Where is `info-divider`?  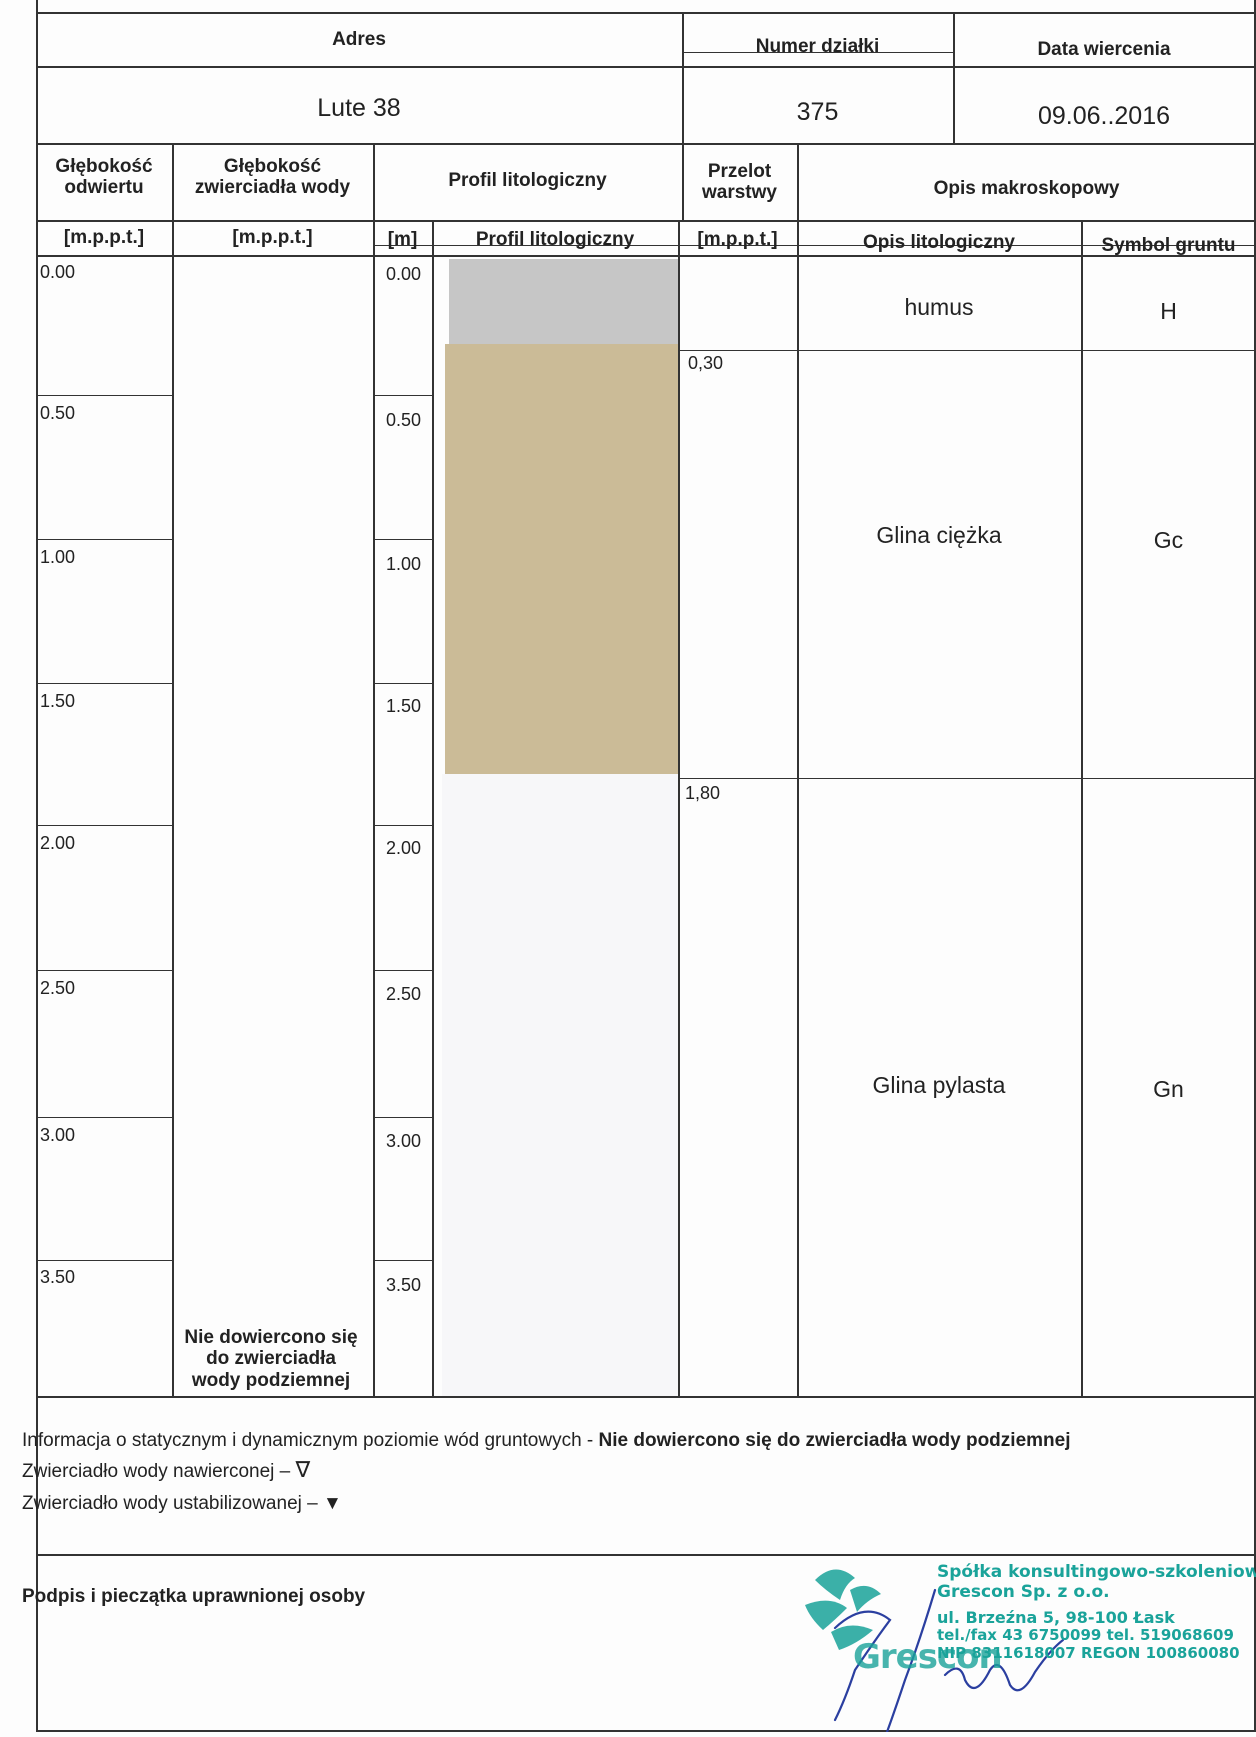
info-divider is located at coordinates (646, 144).